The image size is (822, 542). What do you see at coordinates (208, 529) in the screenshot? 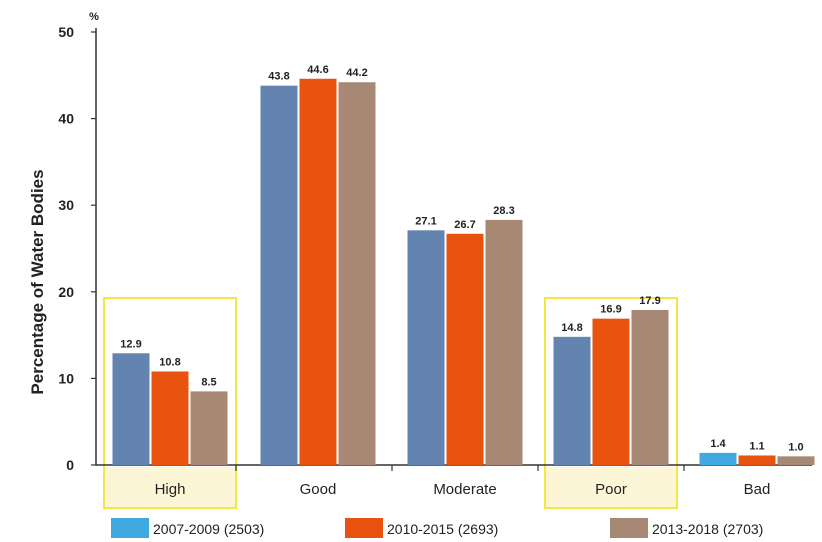
I see `legend-label: 2007-2009 (2503)` at bounding box center [208, 529].